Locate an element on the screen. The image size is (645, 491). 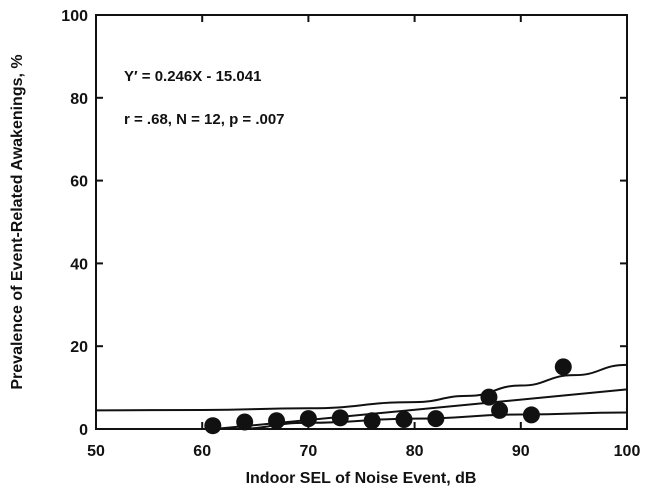
x-tick-label: 100 is located at coordinates (627, 451).